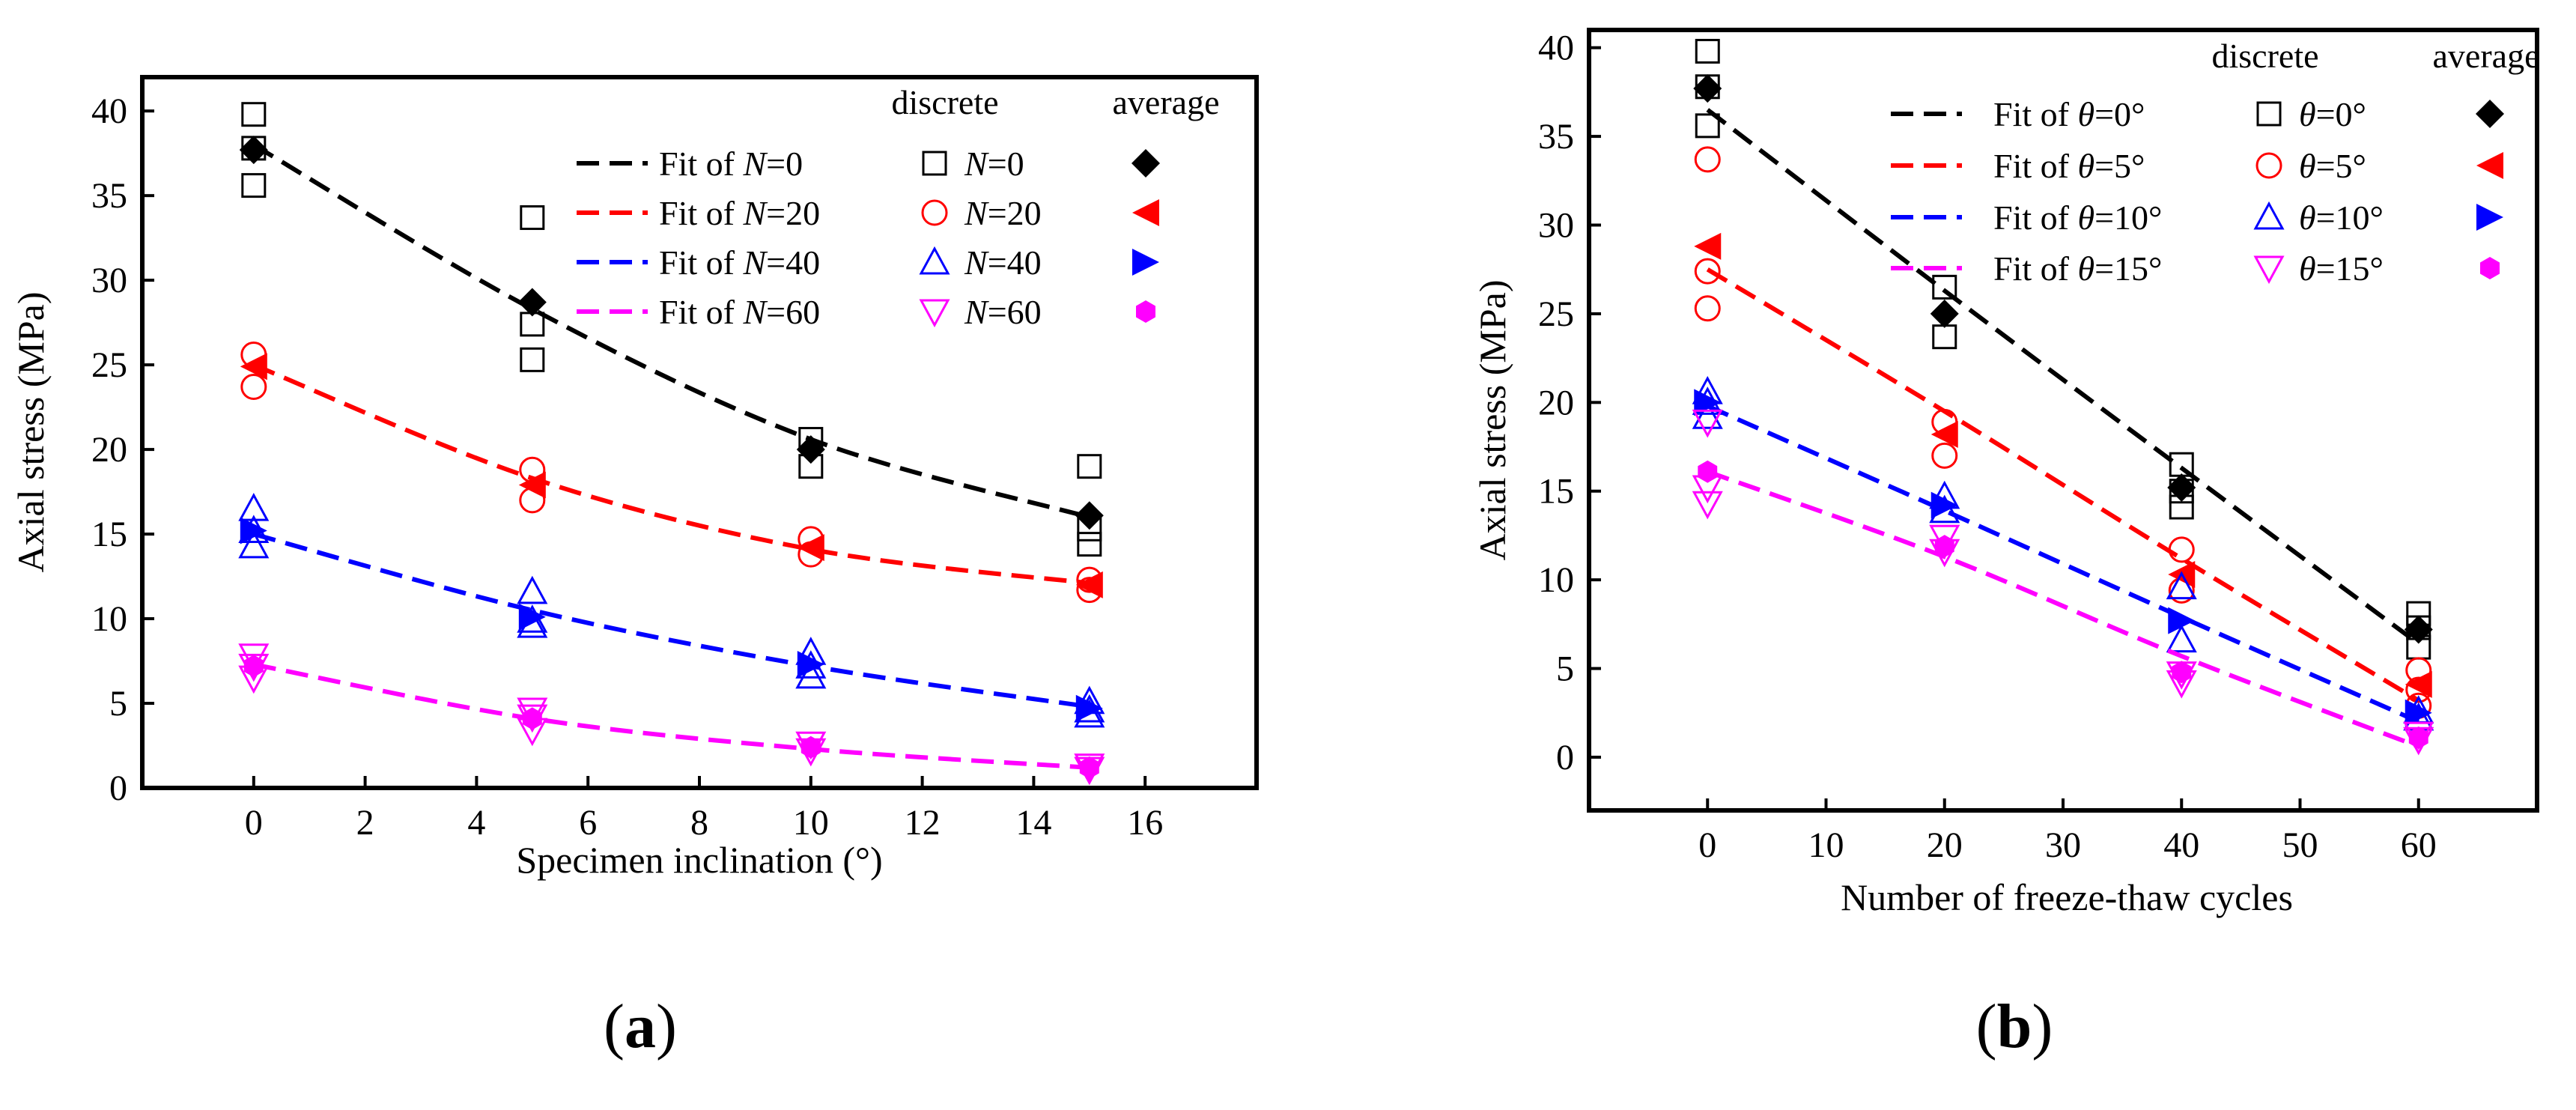 Image resolution: width=2576 pixels, height=1110 pixels. I want to click on y-tick-label: 25, so click(1556, 314).